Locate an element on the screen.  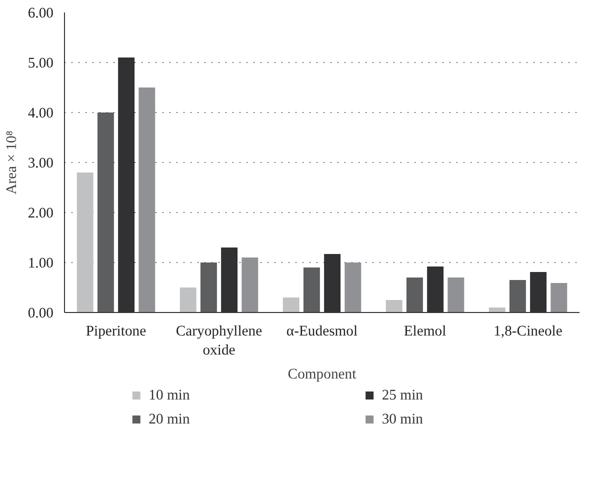
x-tick-label: 1,8-Cineole is located at coordinates (528, 332).